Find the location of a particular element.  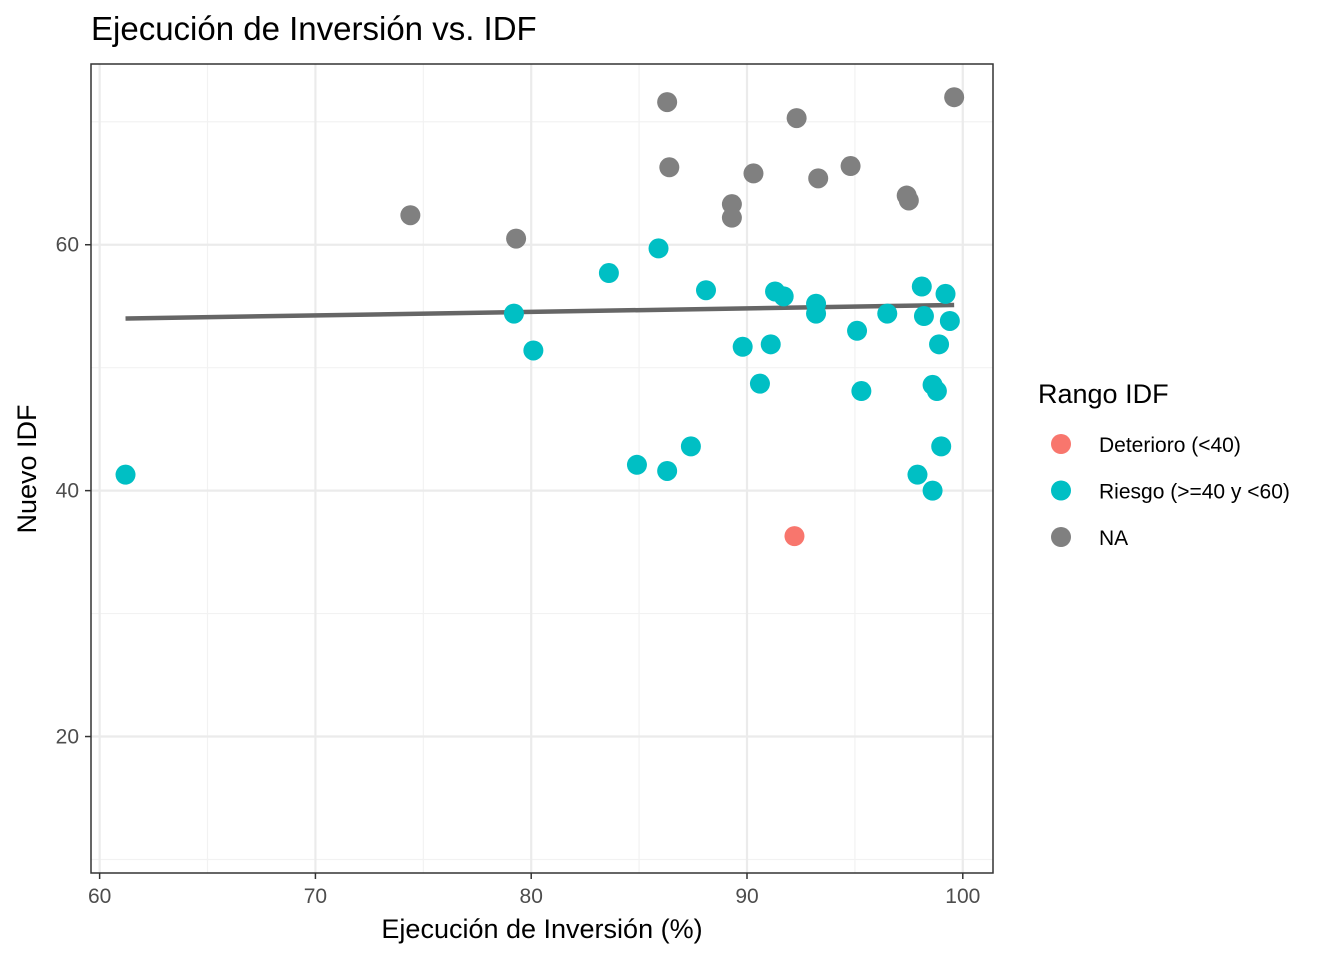

legend-title: Rango IDF is located at coordinates (1103, 394).